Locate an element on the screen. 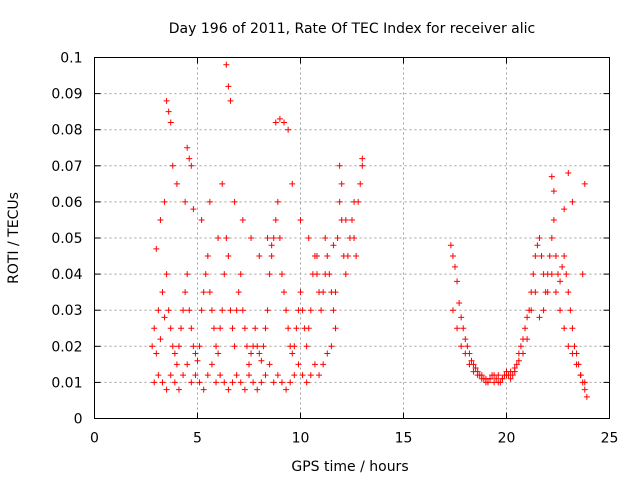 The width and height of the screenshot is (640, 480). x-axis-label: GPS time / hours is located at coordinates (349, 467).